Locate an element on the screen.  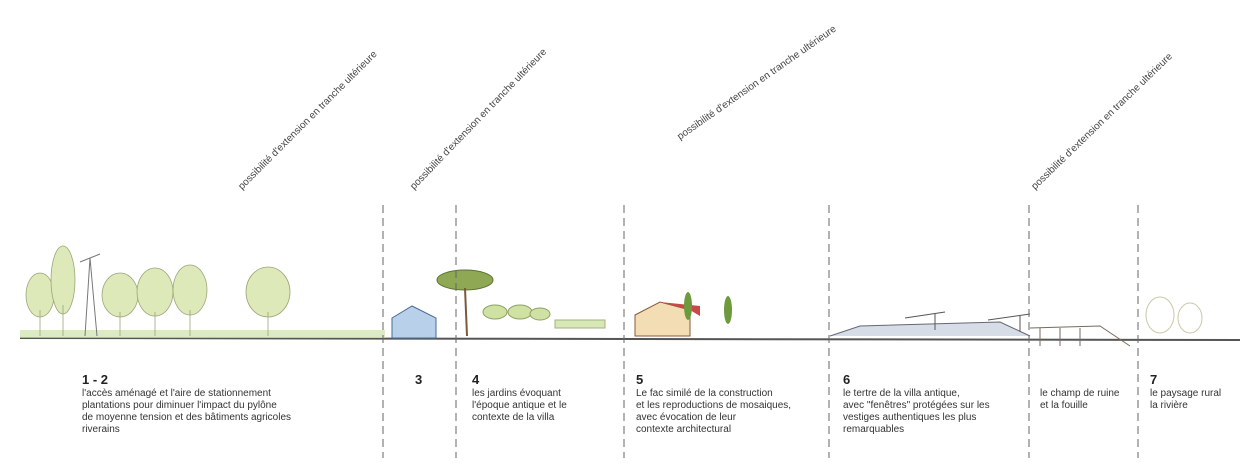
zone-description: le tertre de la villa antique, is located at coordinates (901, 393).